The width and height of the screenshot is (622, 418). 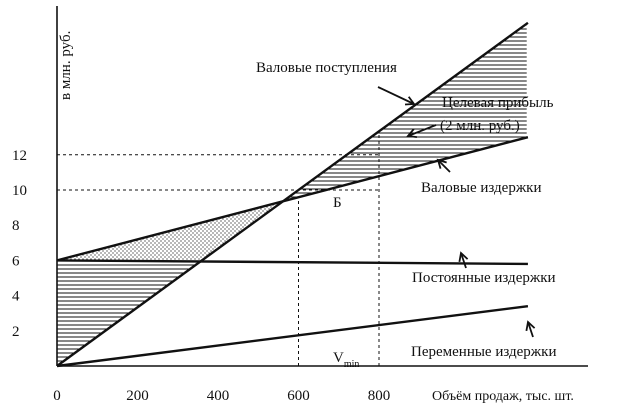 I want to click on y-tick-label: 8, so click(x=16, y=226).